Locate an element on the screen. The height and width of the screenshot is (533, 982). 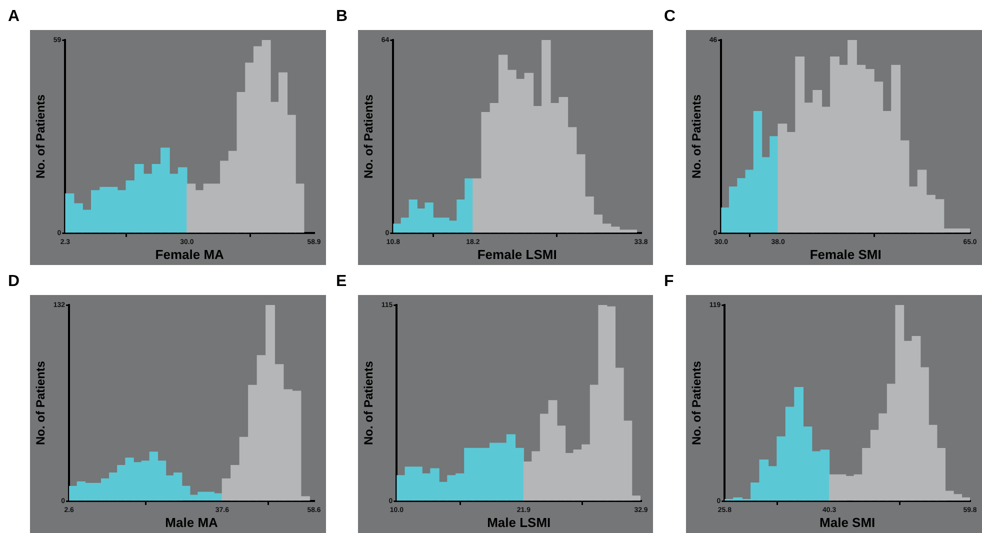
x-axis-title: Female LSMI is located at coordinates (517, 254).